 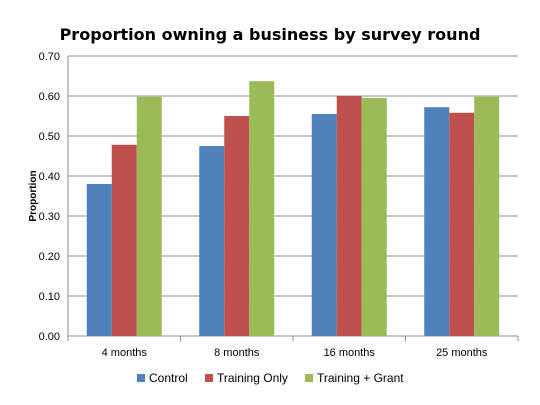 I want to click on legend-label: Training + Grant, so click(x=360, y=378).